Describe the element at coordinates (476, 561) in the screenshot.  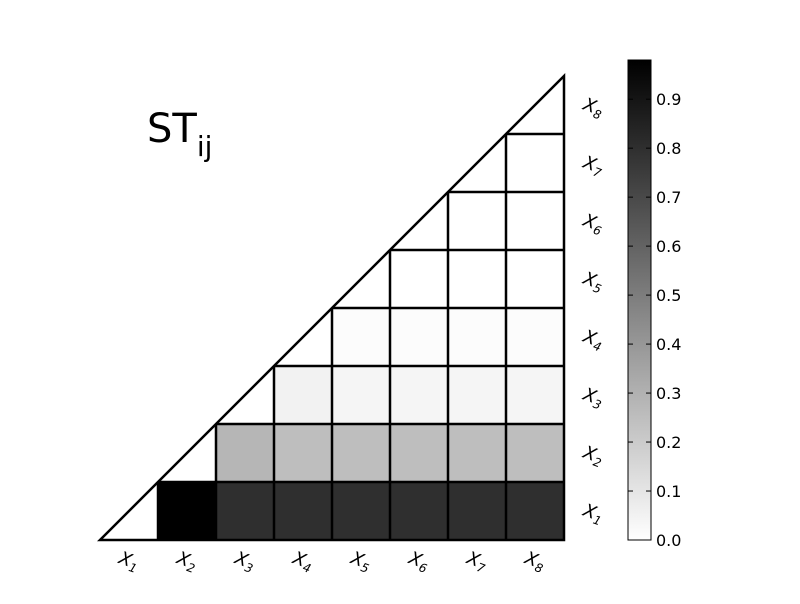
I see `x-tick-label: X7` at that location.